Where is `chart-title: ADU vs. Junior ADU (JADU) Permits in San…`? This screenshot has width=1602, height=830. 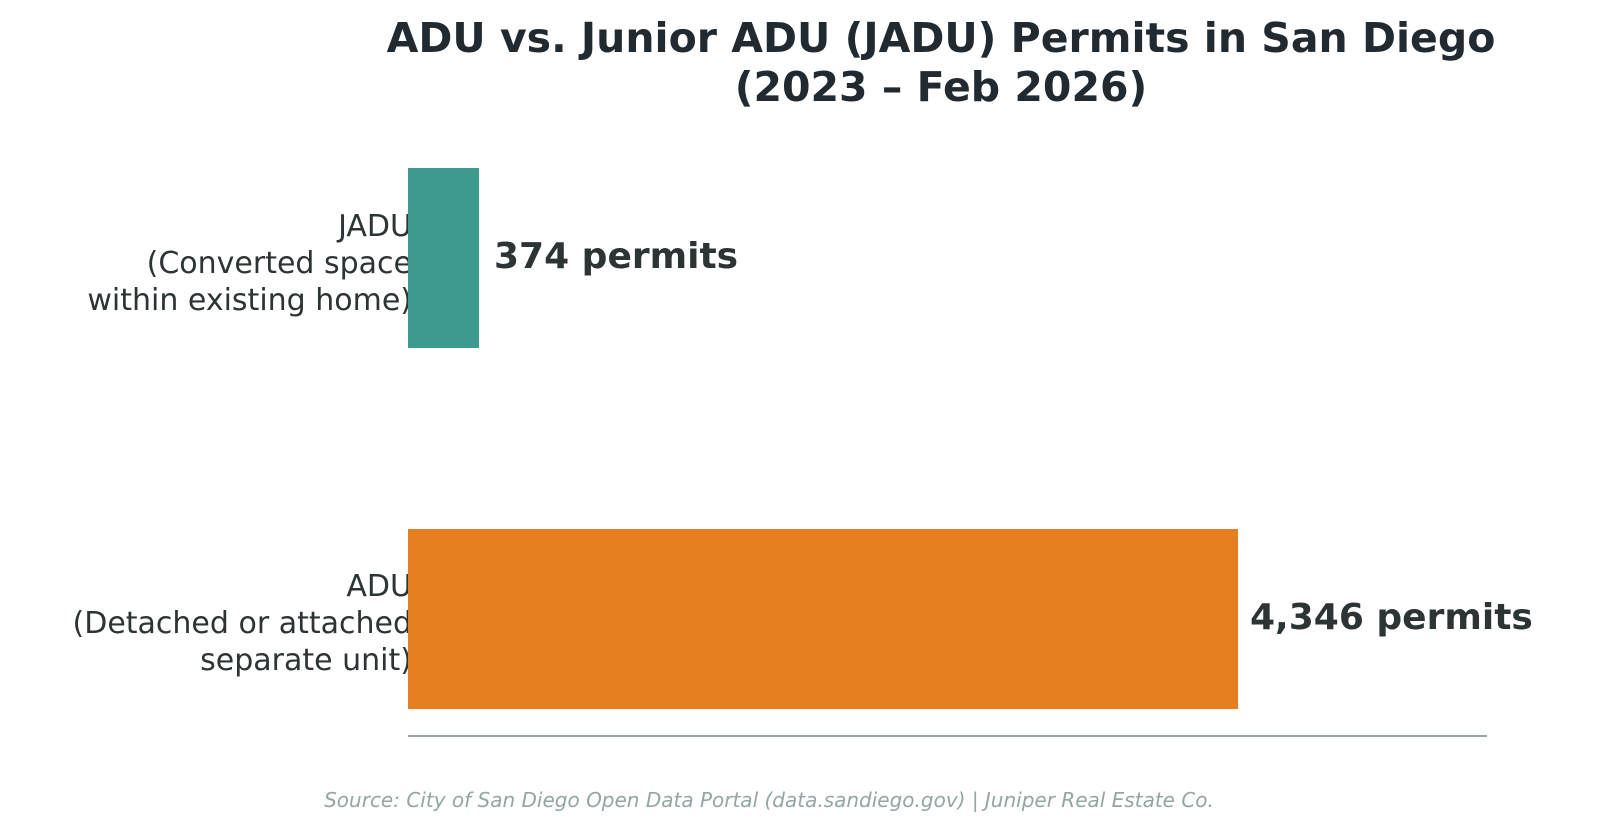
chart-title: ADU vs. Junior ADU (JADU) Permits in San… is located at coordinates (941, 63).